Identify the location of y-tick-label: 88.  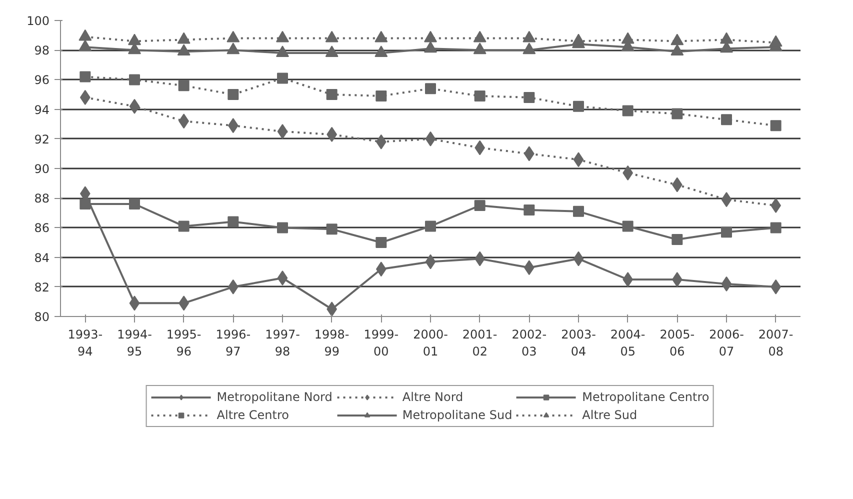
(42, 199).